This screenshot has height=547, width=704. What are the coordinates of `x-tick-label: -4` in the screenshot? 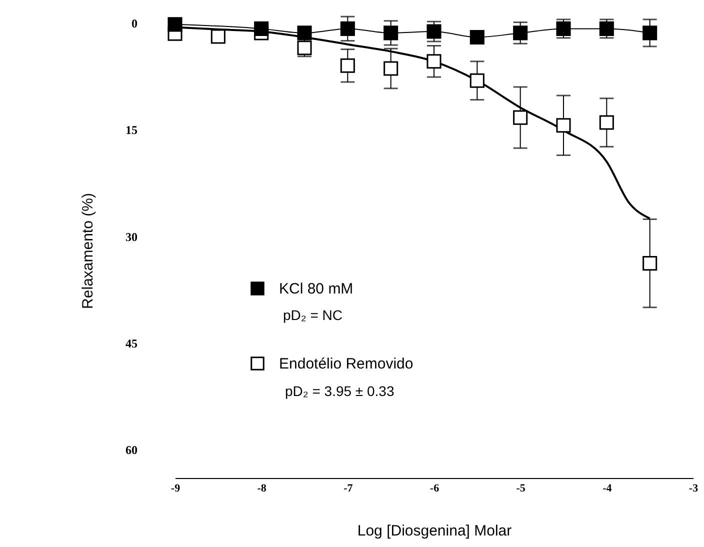 It's located at (607, 488).